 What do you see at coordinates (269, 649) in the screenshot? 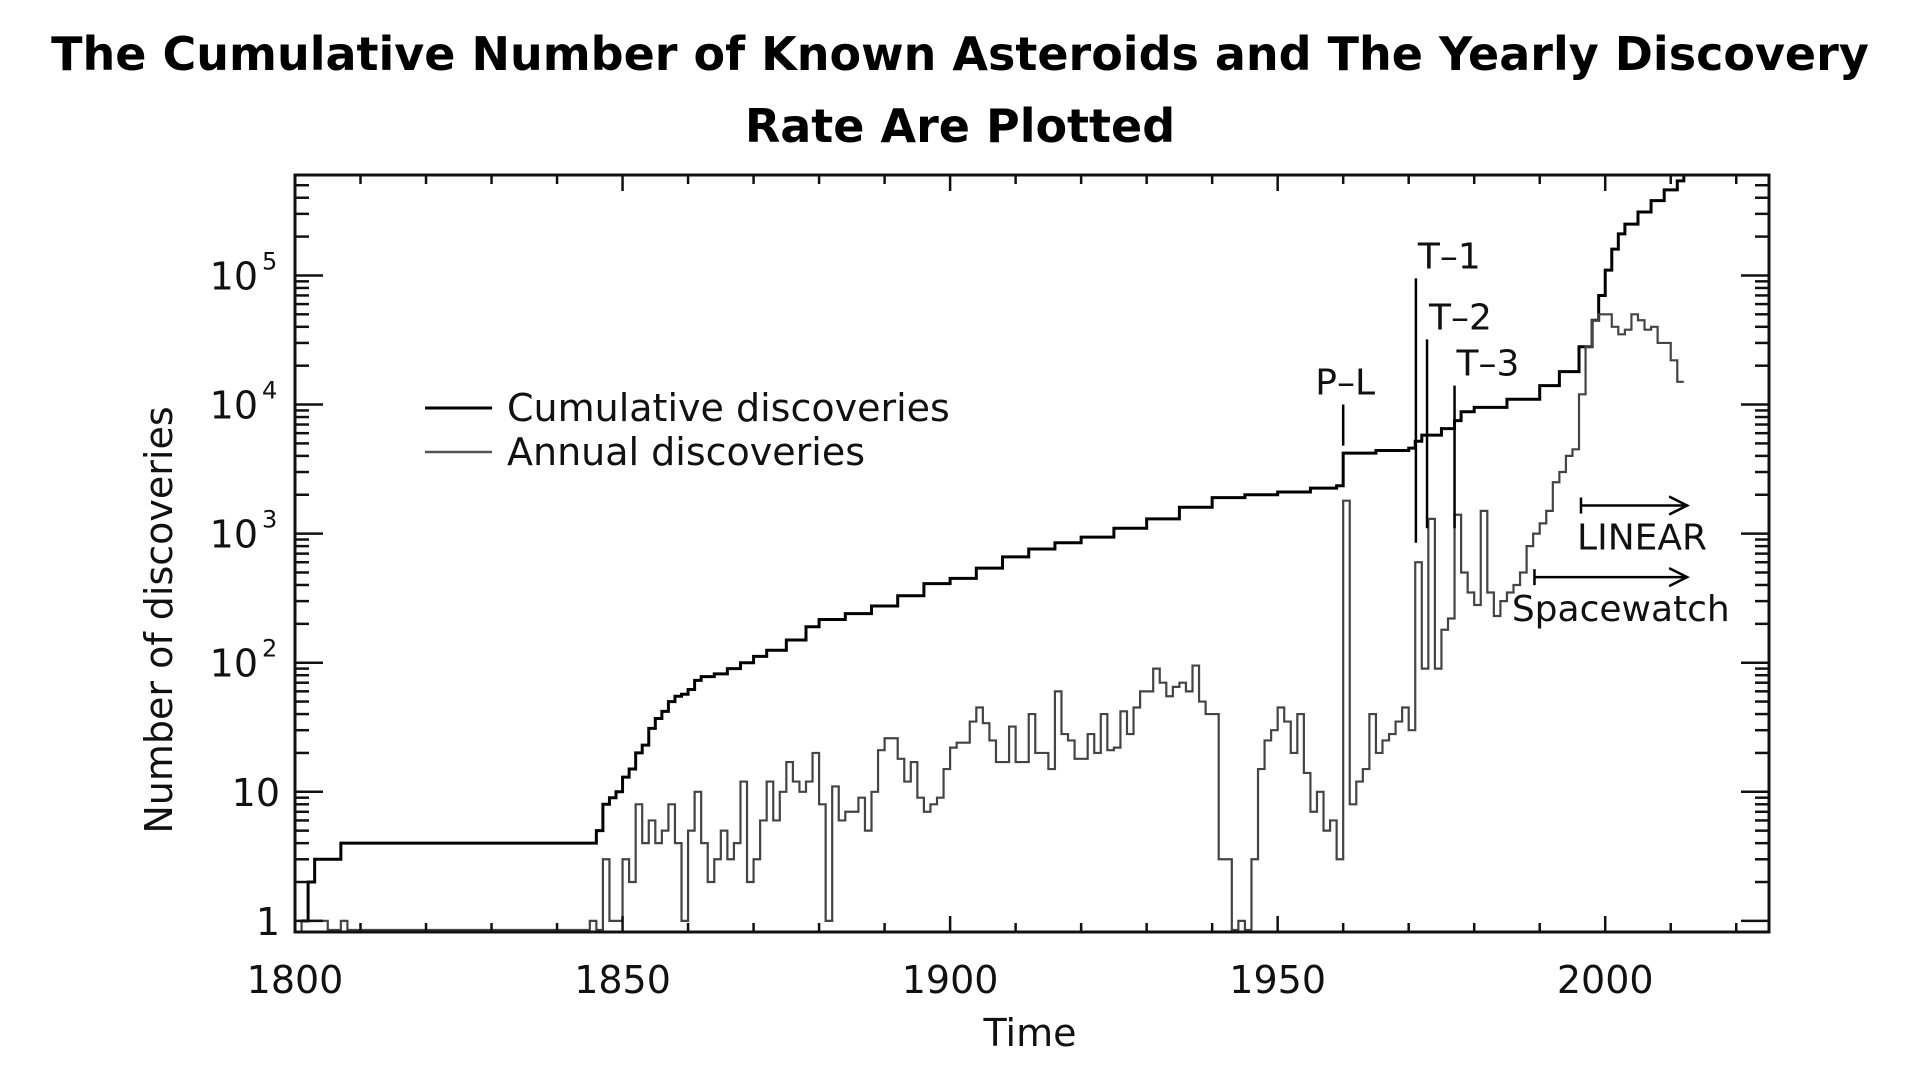
I see `y-tick-exponent: 2` at bounding box center [269, 649].